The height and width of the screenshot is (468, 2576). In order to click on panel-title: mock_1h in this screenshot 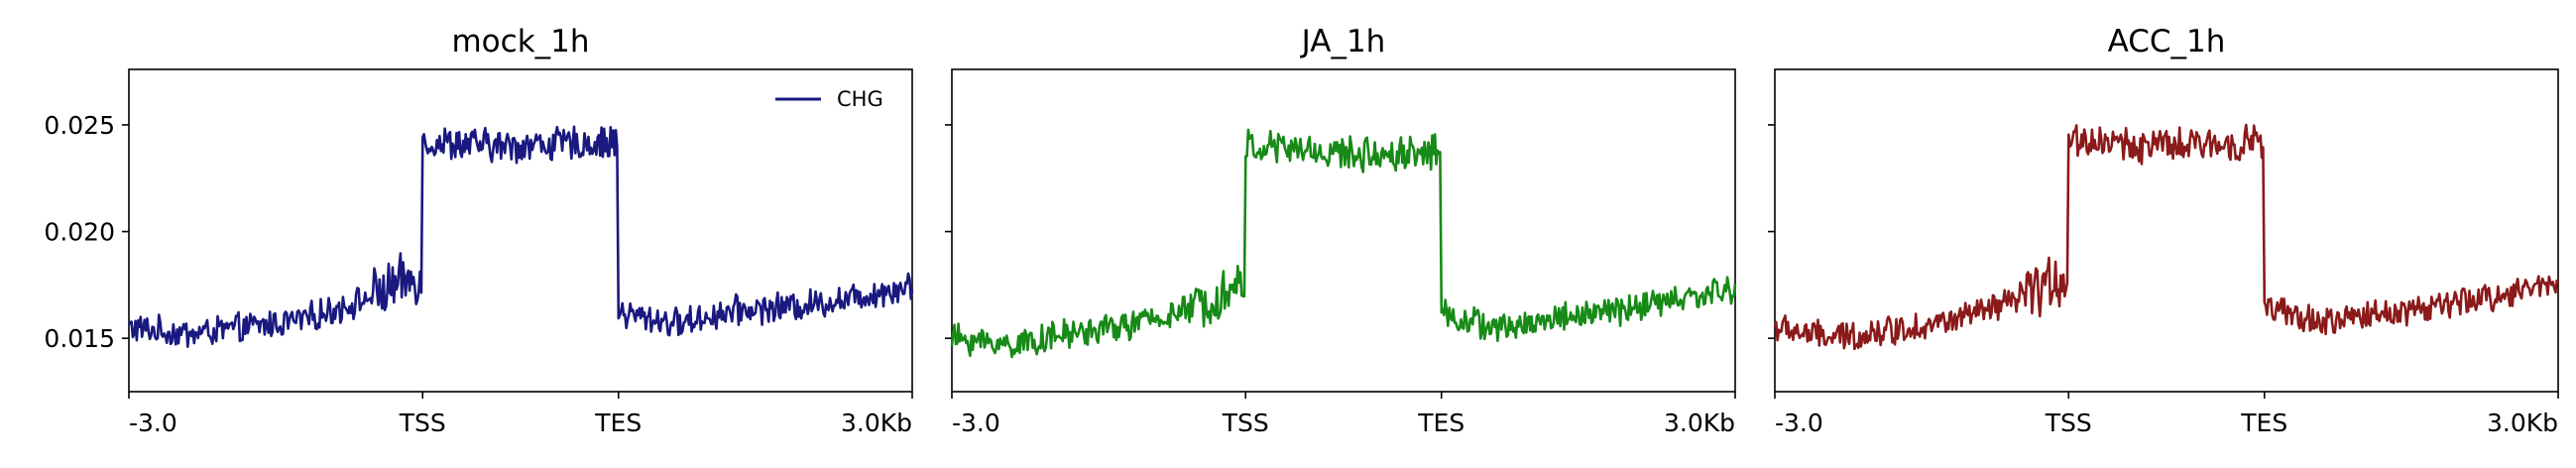, I will do `click(520, 41)`.